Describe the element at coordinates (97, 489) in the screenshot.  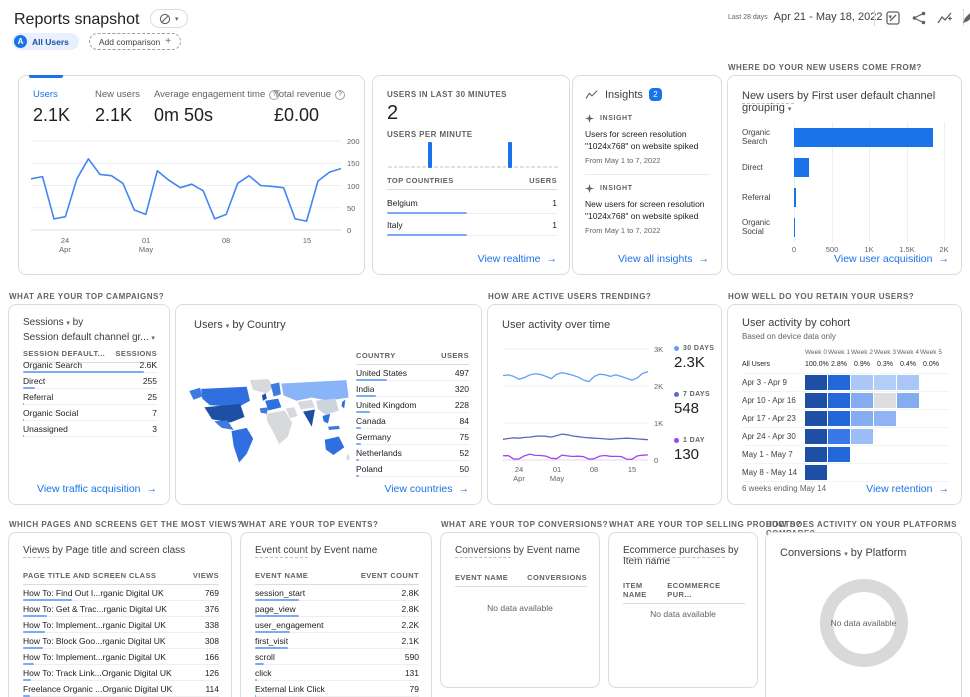
I see `view-traffic-acquisition-link: View traffic acquisition →` at that location.